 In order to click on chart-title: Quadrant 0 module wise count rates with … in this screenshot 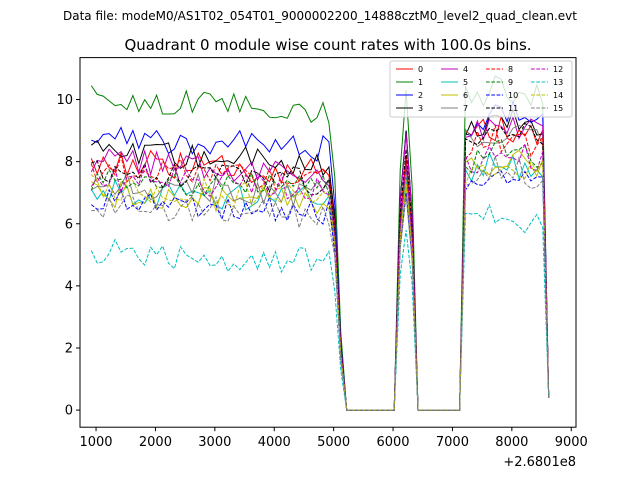, I will do `click(327, 45)`.